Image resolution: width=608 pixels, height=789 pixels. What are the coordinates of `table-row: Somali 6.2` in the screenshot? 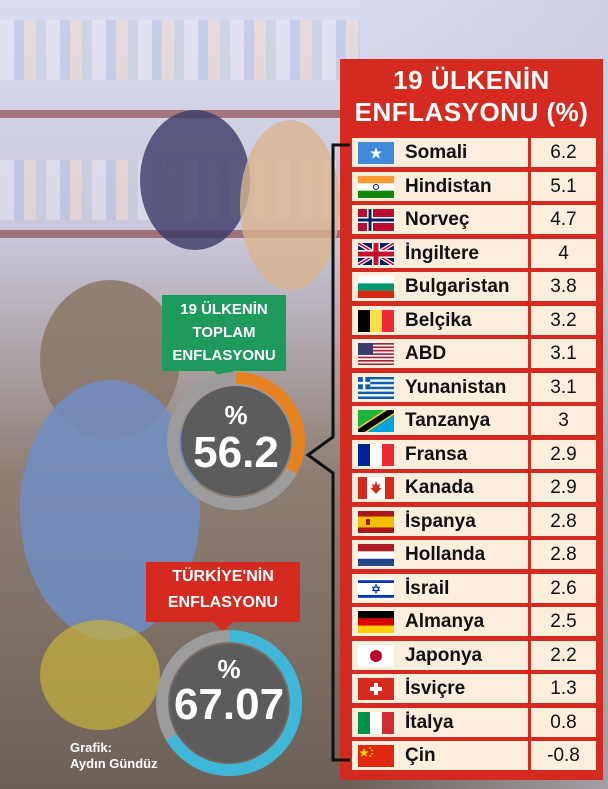 It's located at (474, 152).